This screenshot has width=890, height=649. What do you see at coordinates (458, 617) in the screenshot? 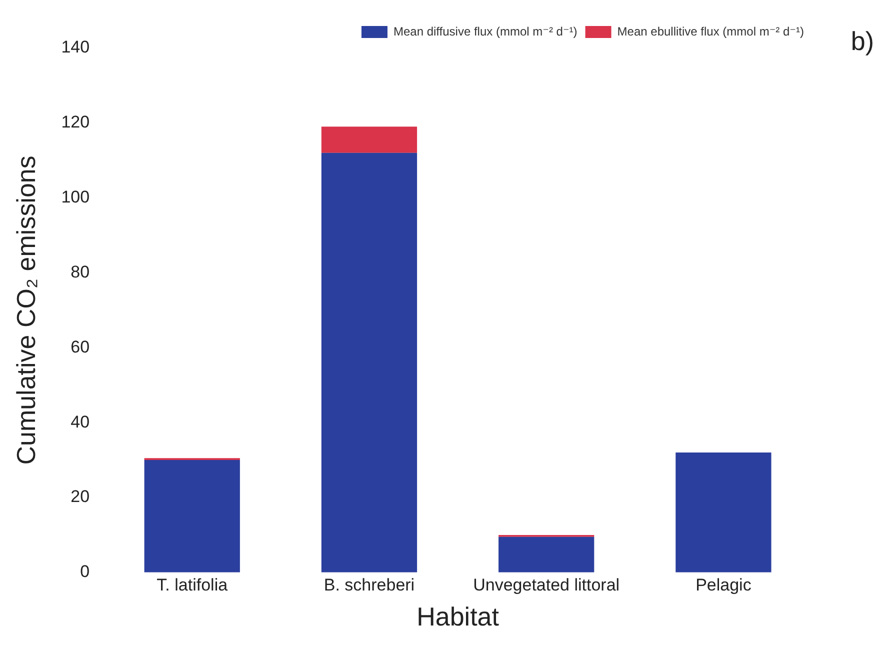
I see `x-axis-title: Habitat` at bounding box center [458, 617].